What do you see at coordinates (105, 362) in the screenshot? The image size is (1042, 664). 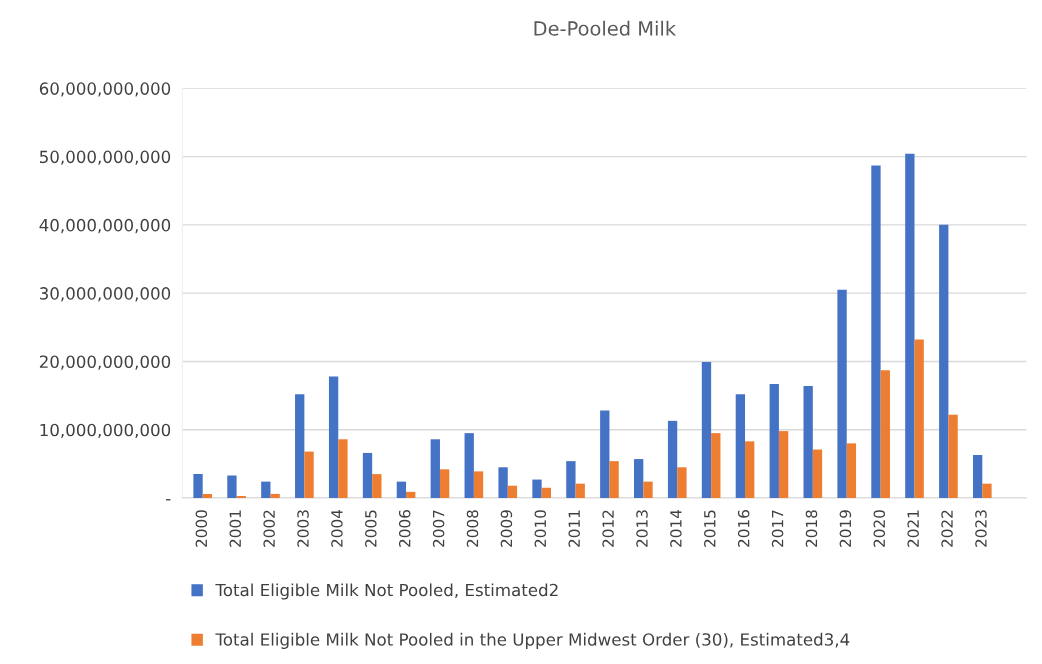 I see `y-tick-label: 20,000,000,000` at bounding box center [105, 362].